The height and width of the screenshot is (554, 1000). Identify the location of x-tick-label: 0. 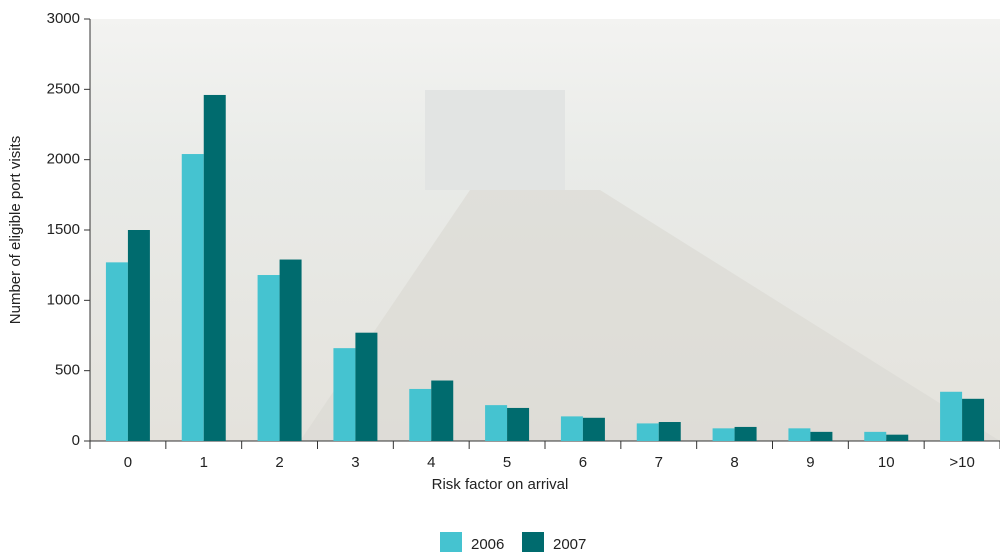
(128, 462).